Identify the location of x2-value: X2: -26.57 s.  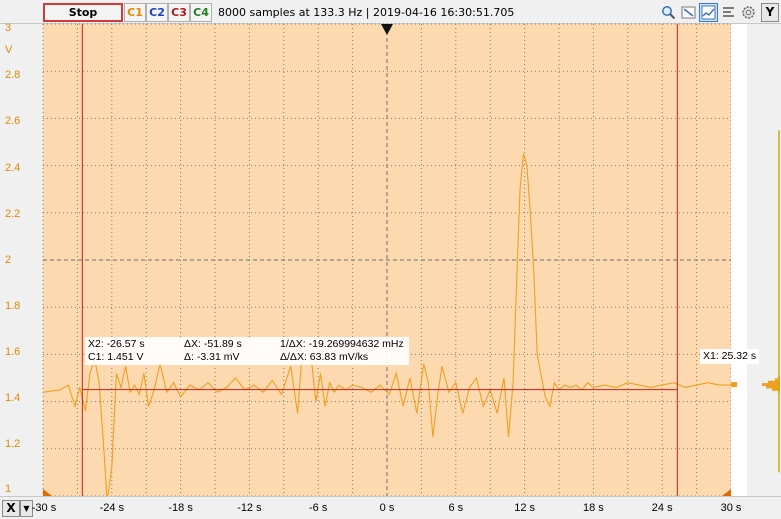
(116, 344).